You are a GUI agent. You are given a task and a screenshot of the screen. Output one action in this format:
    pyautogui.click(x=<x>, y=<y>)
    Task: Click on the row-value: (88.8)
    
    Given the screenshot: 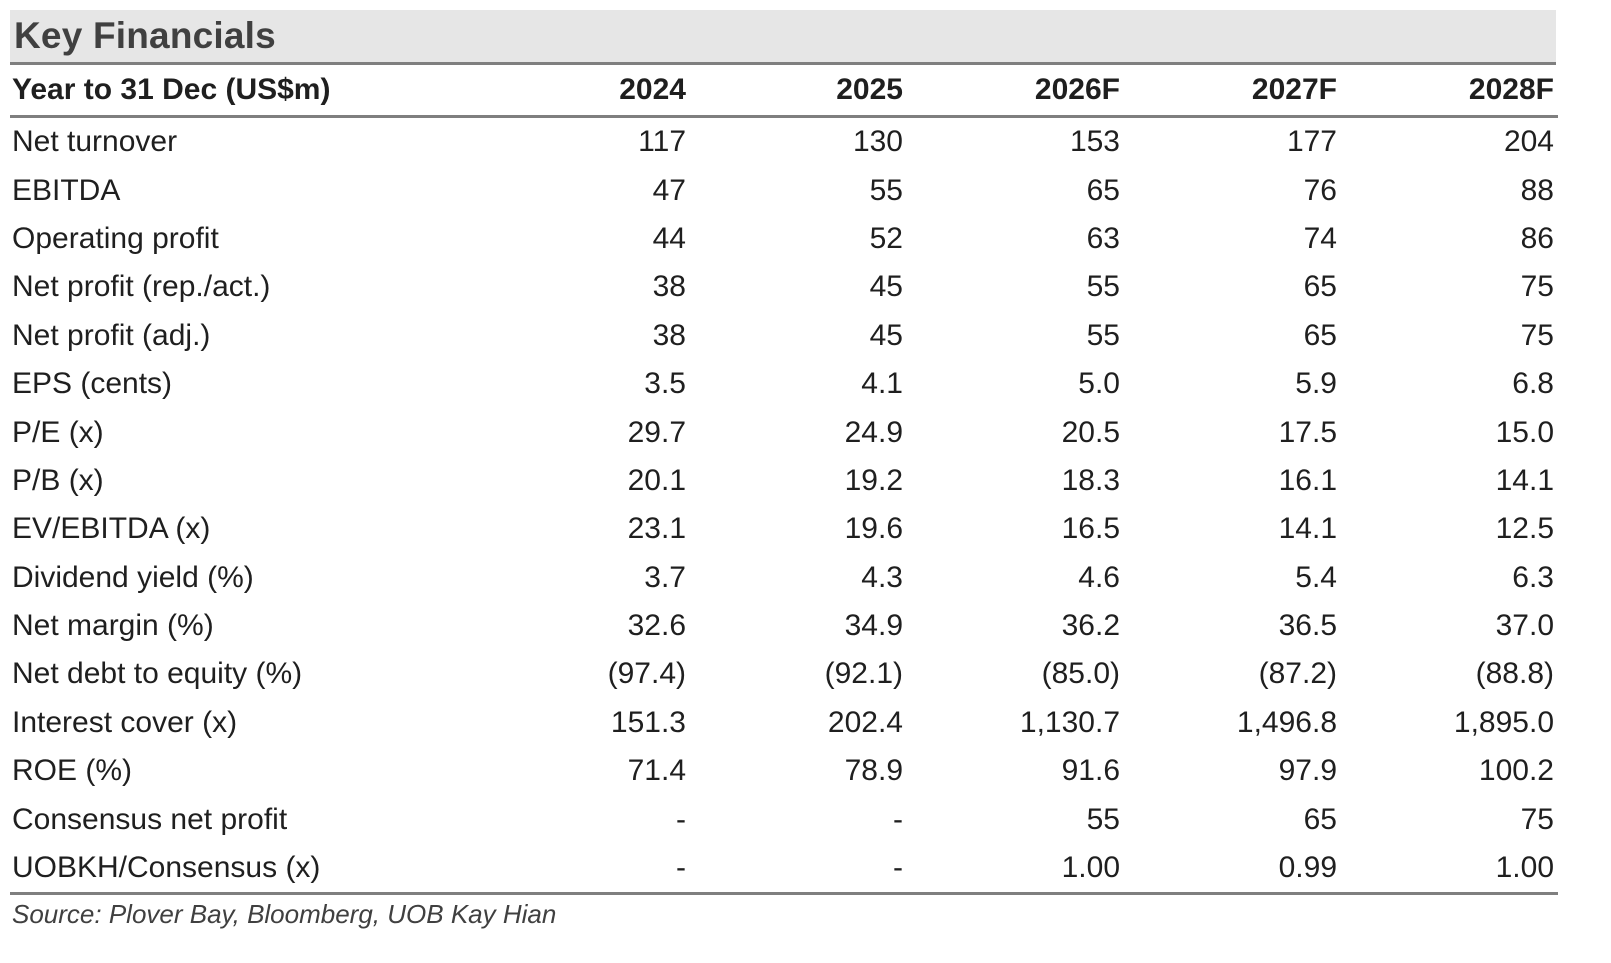 What is the action you would take?
    pyautogui.click(x=1514, y=674)
    